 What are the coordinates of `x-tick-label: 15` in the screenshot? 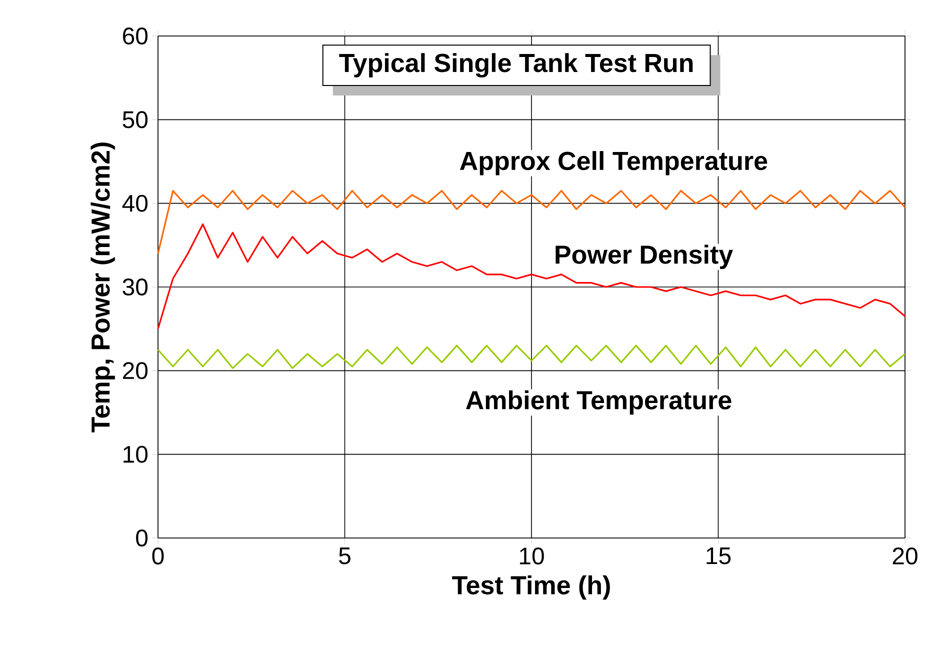 It's located at (718, 556).